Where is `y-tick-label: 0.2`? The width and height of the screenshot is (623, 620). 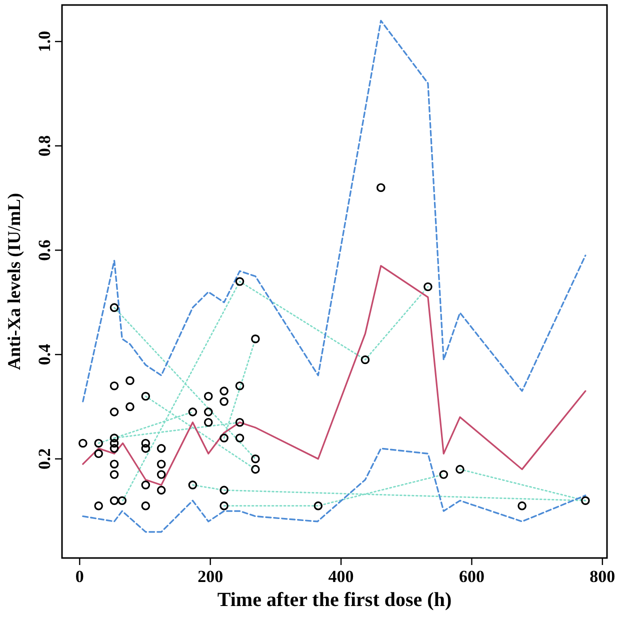
y-tick-label: 0.2 is located at coordinates (44, 459).